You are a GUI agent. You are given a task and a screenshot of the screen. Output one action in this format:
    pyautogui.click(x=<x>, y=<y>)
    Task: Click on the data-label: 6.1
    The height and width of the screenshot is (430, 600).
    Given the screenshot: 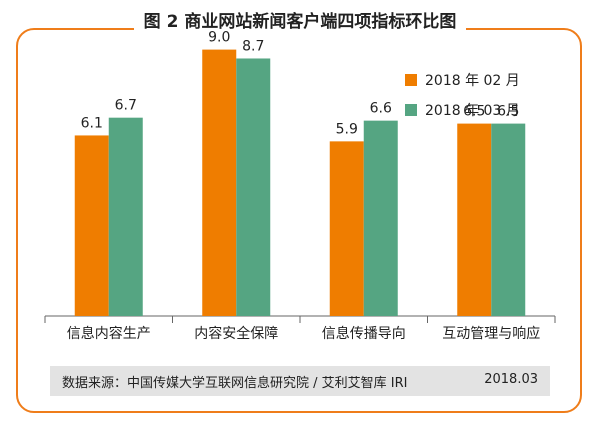 What is the action you would take?
    pyautogui.click(x=92, y=123)
    